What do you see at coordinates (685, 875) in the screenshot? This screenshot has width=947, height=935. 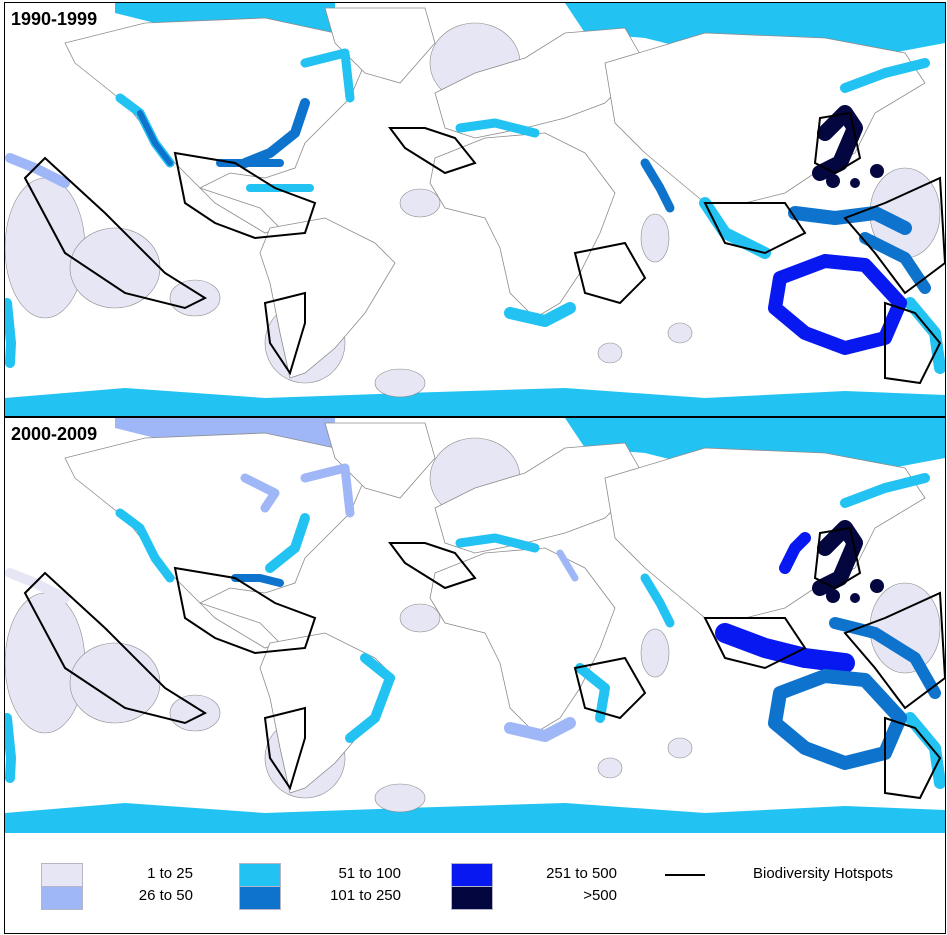 I see `legend-hotspot-line` at bounding box center [685, 875].